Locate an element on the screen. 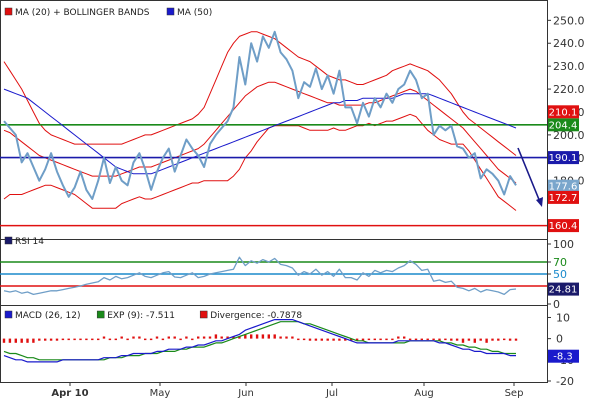 The height and width of the screenshot is (400, 590). rsi-tag-box is located at coordinates (563, 289).